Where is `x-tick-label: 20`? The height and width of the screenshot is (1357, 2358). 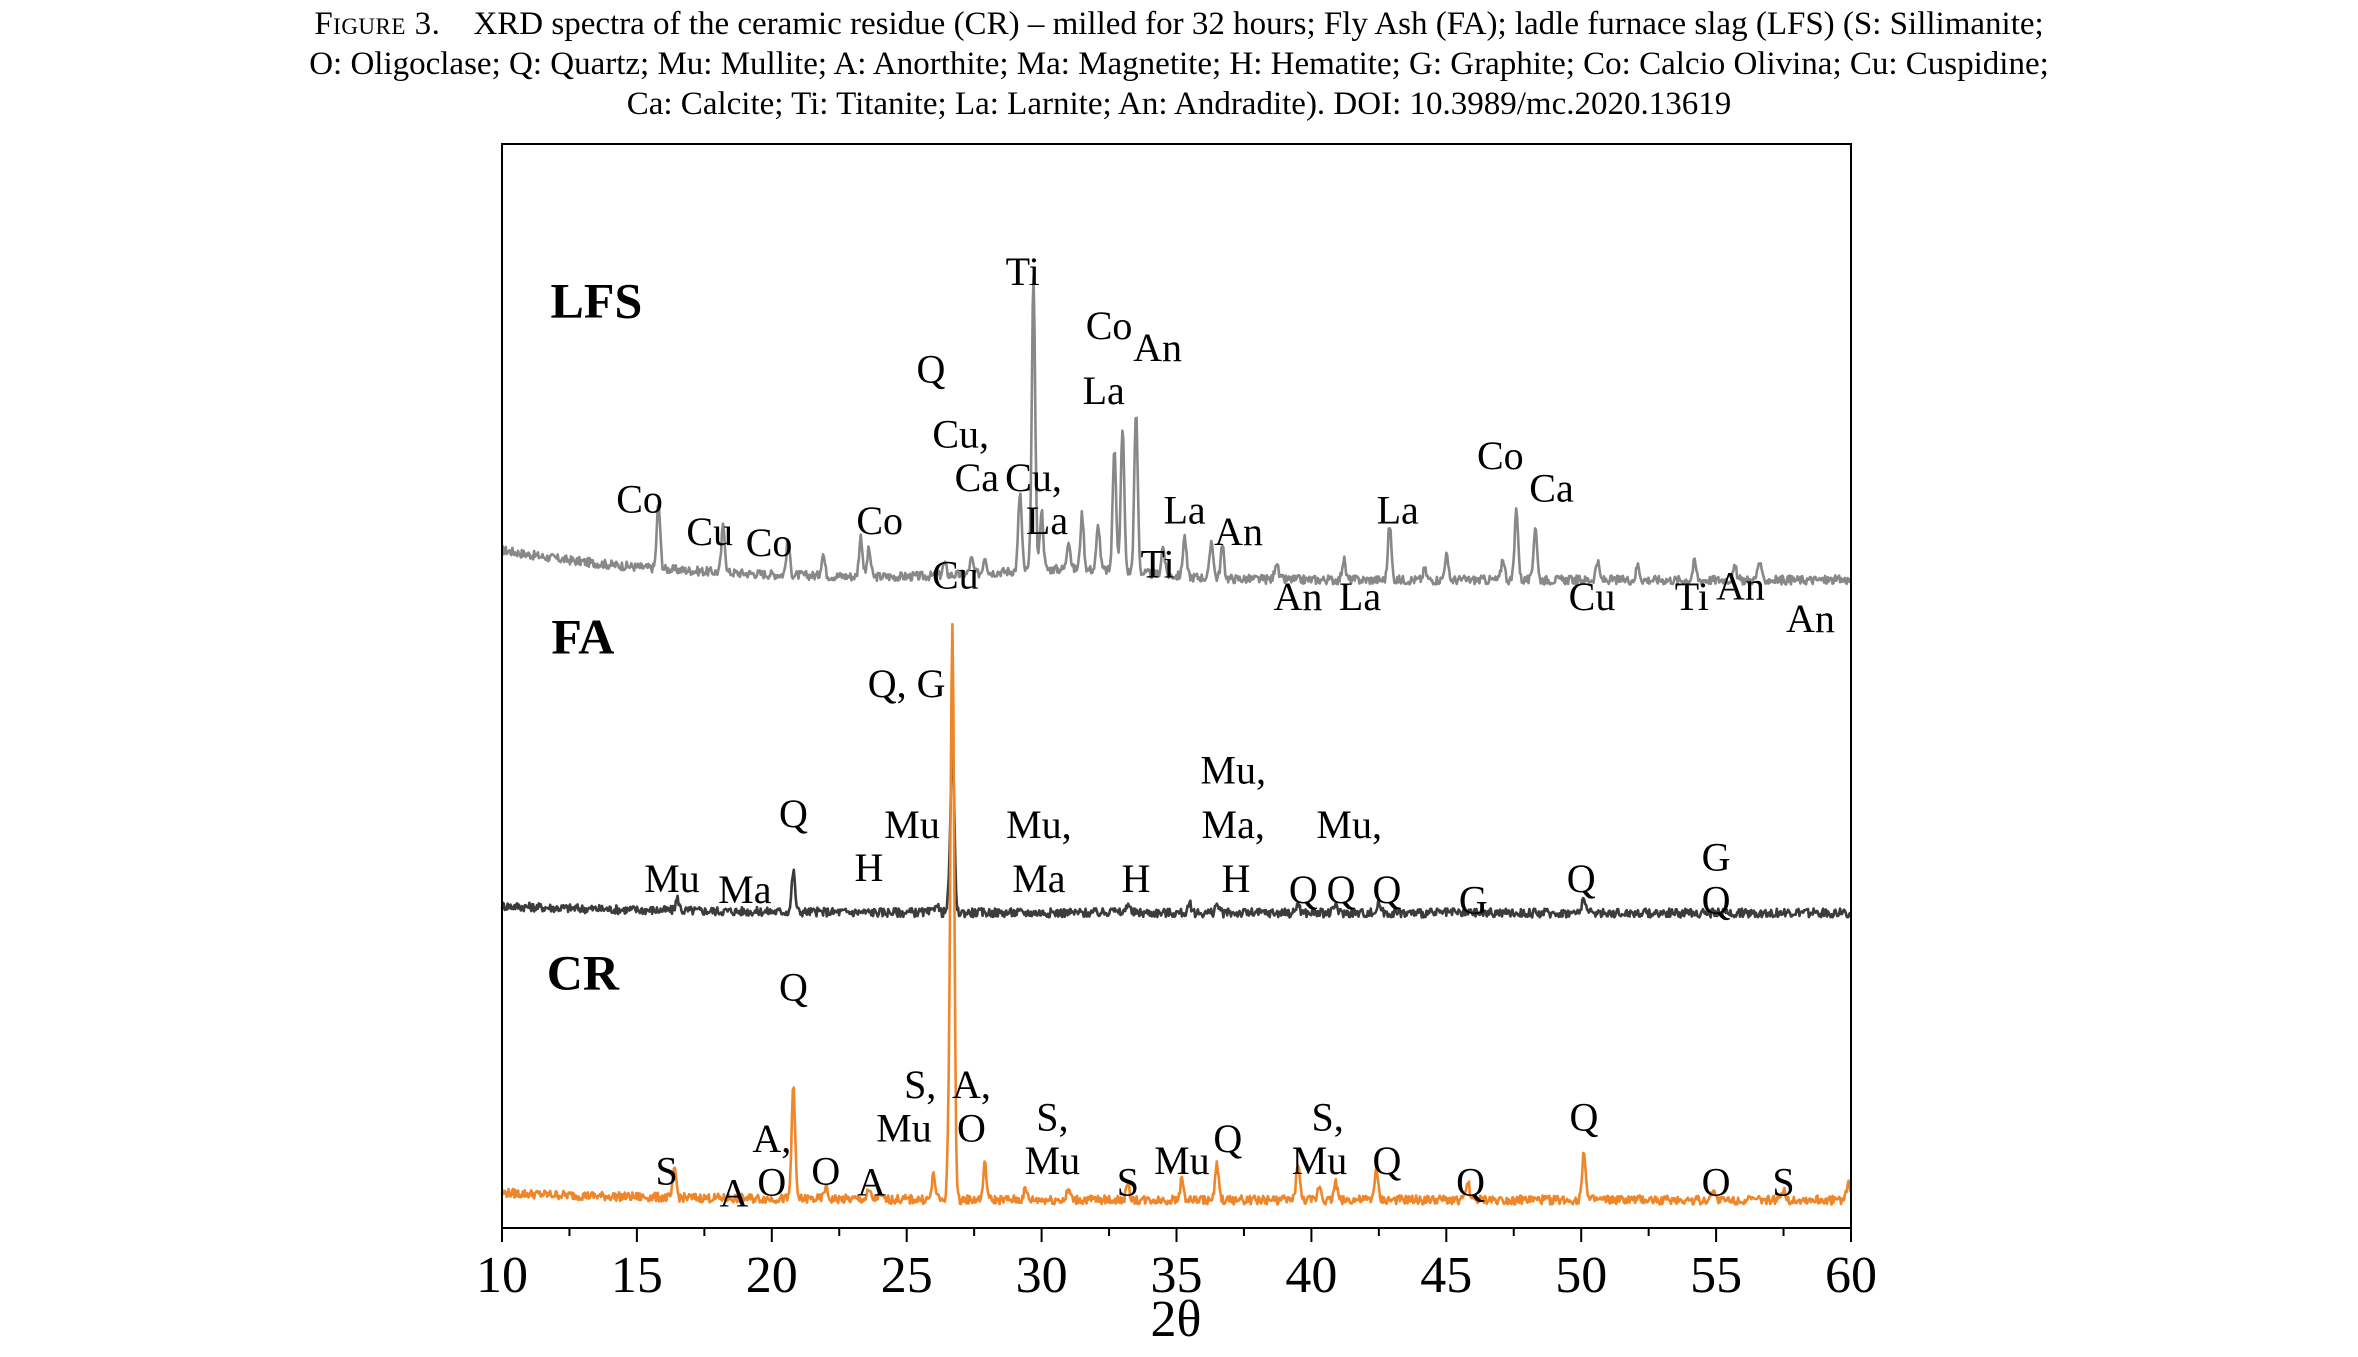 x-tick-label: 20 is located at coordinates (772, 1275).